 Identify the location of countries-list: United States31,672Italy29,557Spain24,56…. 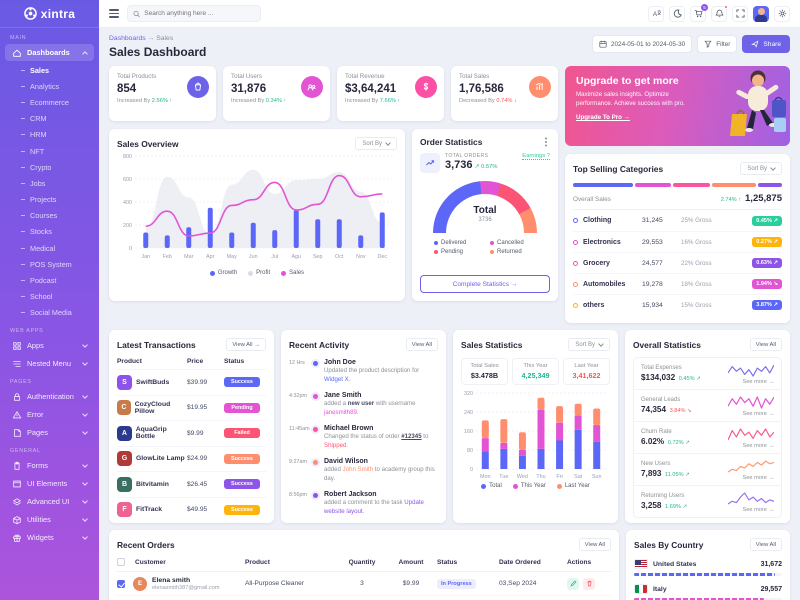
(708, 579).